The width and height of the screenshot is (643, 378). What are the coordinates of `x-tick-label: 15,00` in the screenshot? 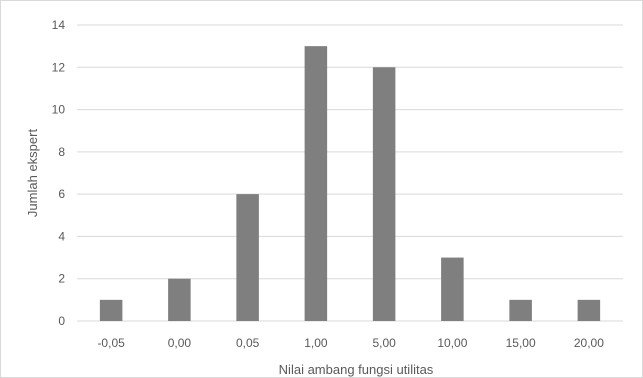 It's located at (521, 343).